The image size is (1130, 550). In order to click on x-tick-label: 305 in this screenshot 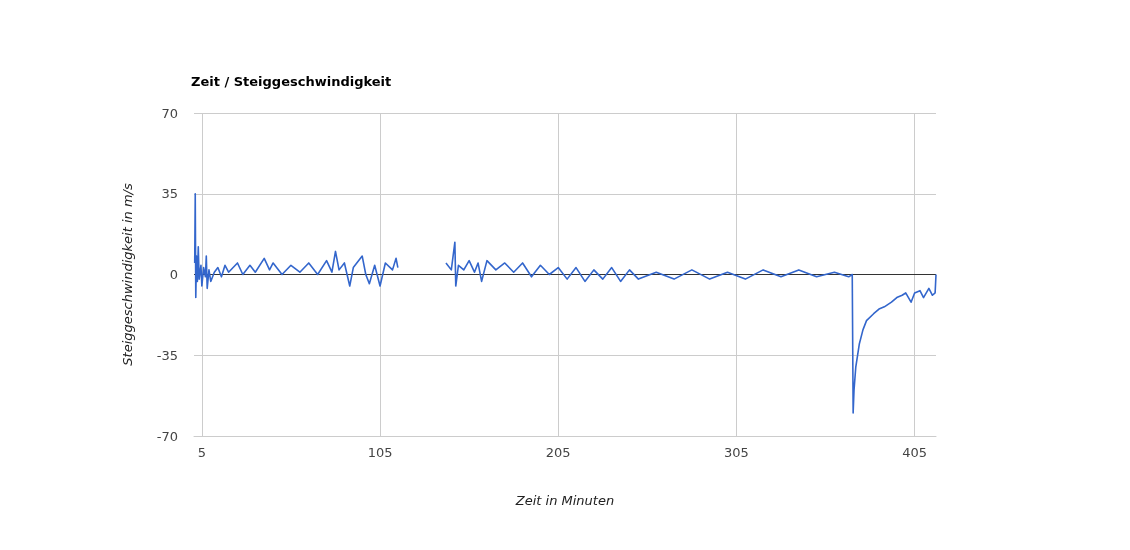, I will do `click(736, 452)`.